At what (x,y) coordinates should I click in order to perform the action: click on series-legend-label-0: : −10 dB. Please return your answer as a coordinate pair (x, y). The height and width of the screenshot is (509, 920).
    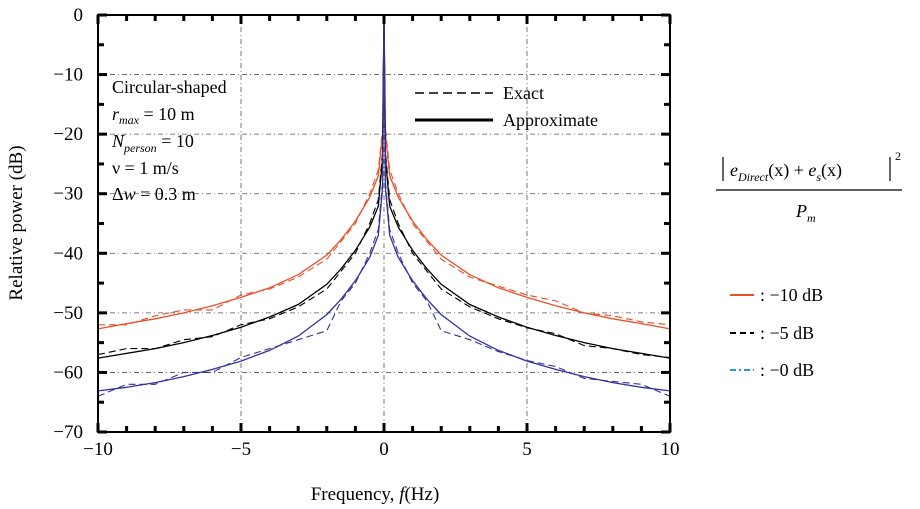
    Looking at the image, I should click on (791, 295).